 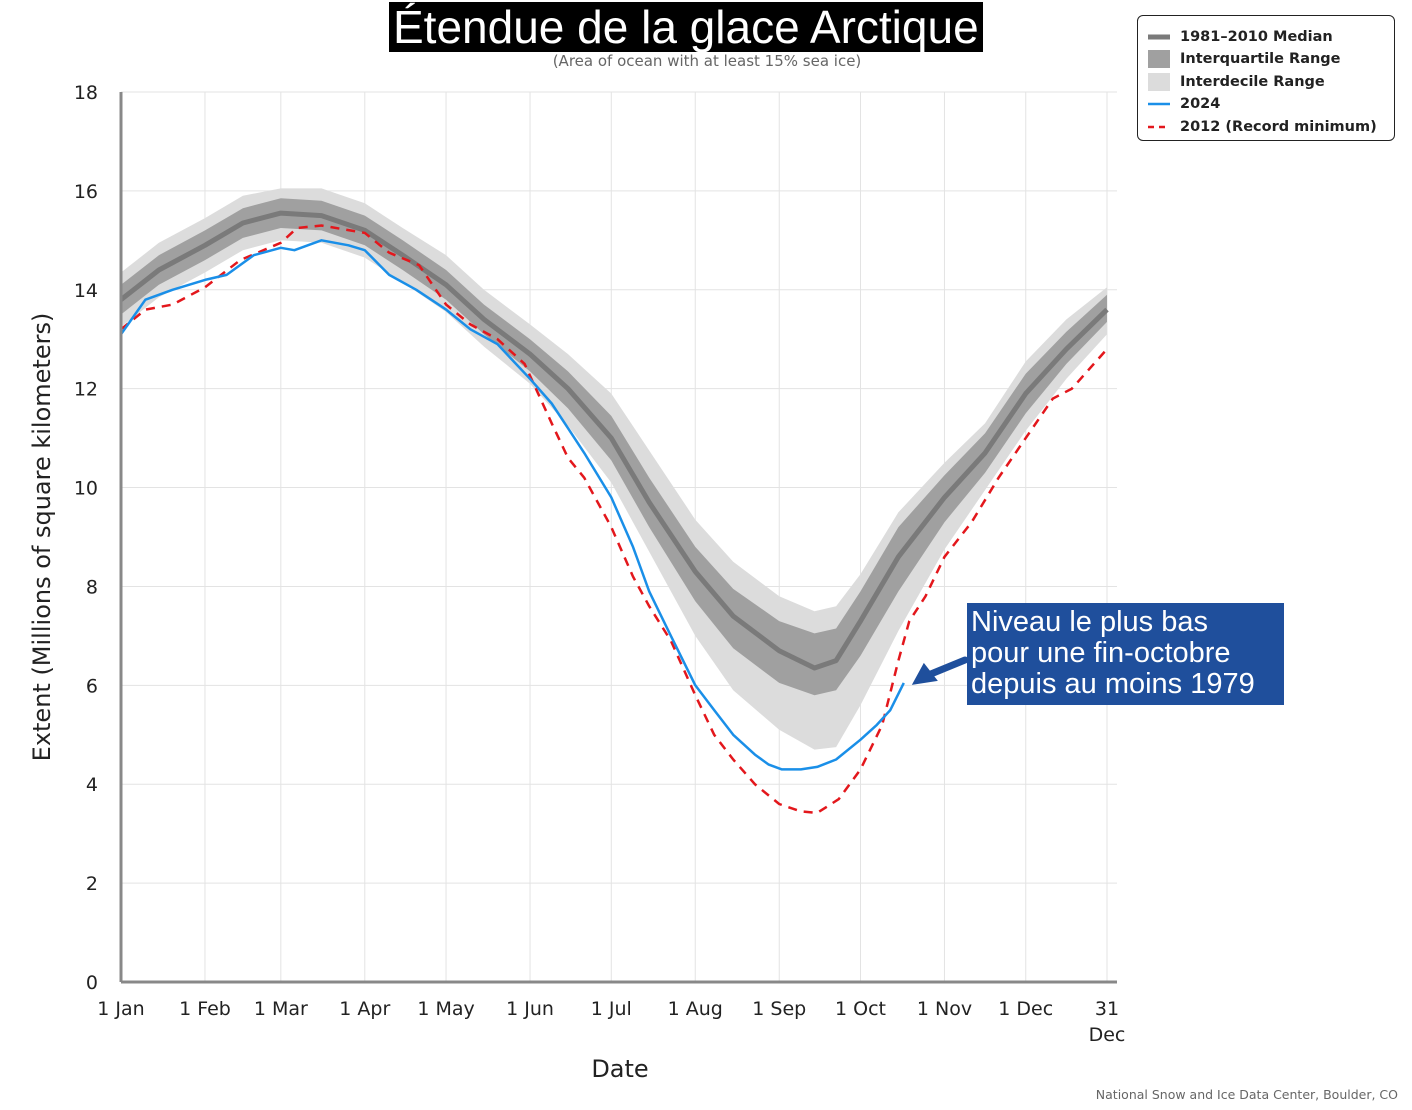 What do you see at coordinates (86, 489) in the screenshot?
I see `y-tick-label: 10` at bounding box center [86, 489].